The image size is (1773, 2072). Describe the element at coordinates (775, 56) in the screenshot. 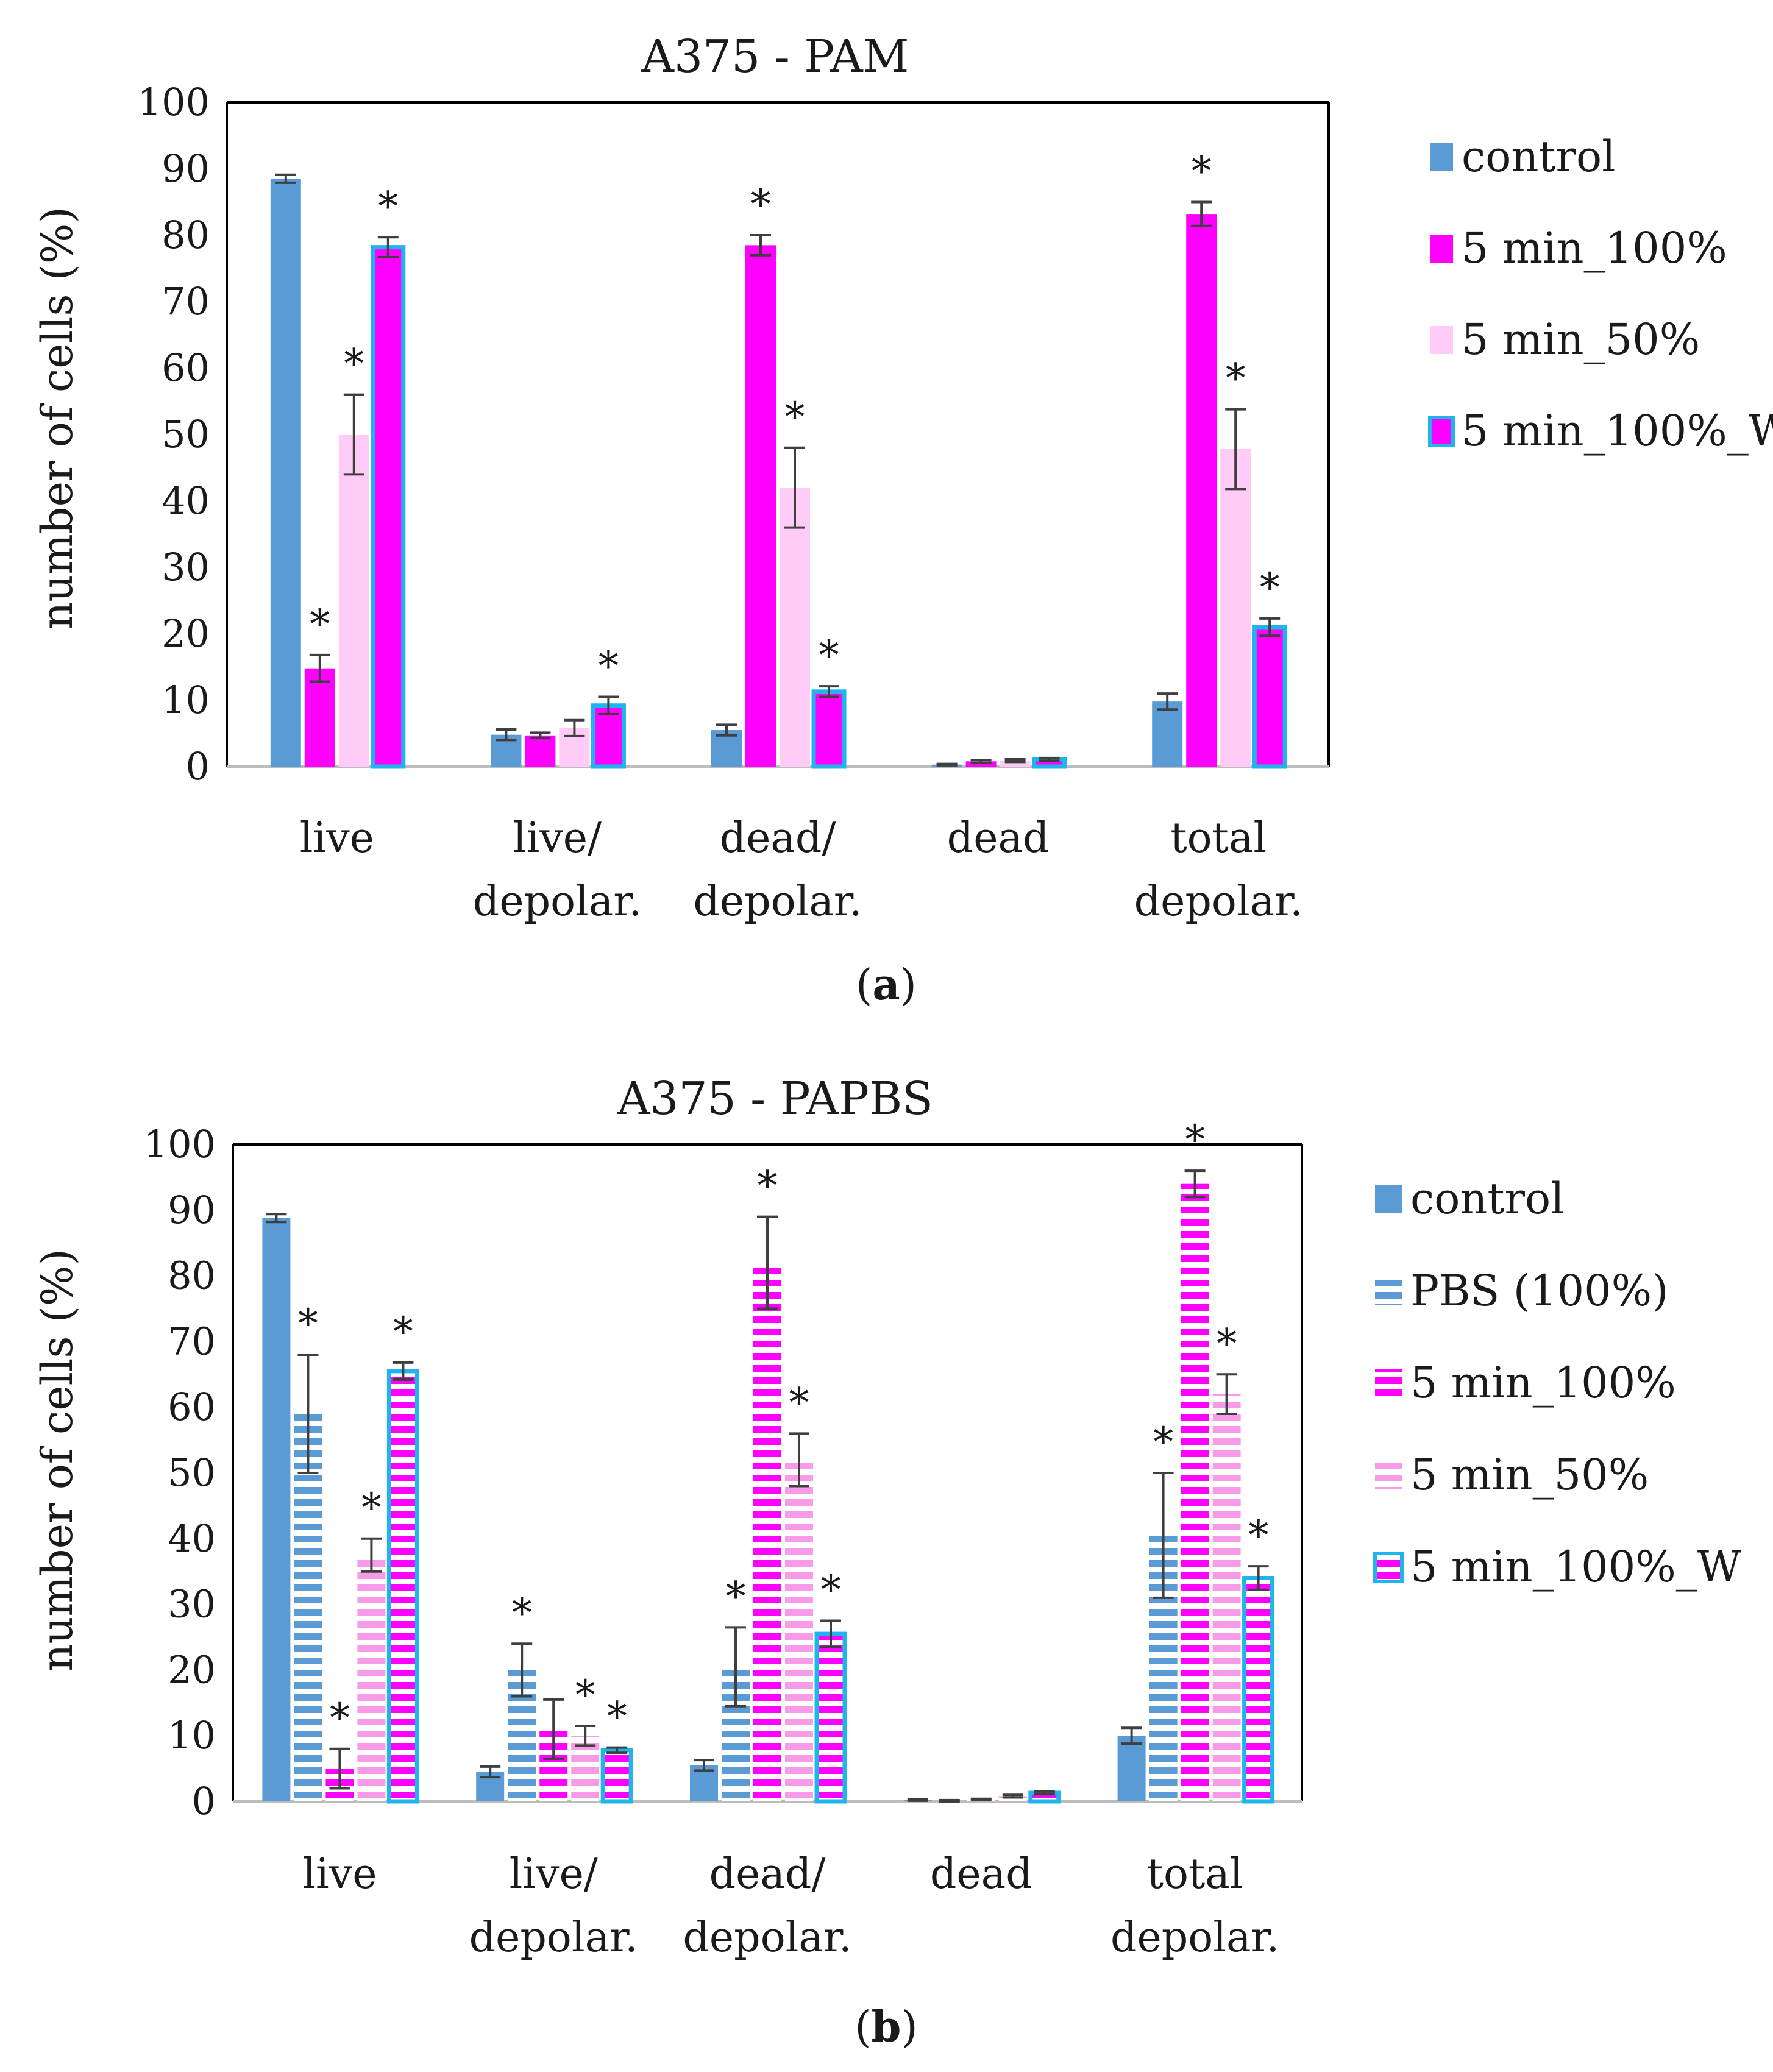

I see `chart-title: A375 - PAM` at that location.